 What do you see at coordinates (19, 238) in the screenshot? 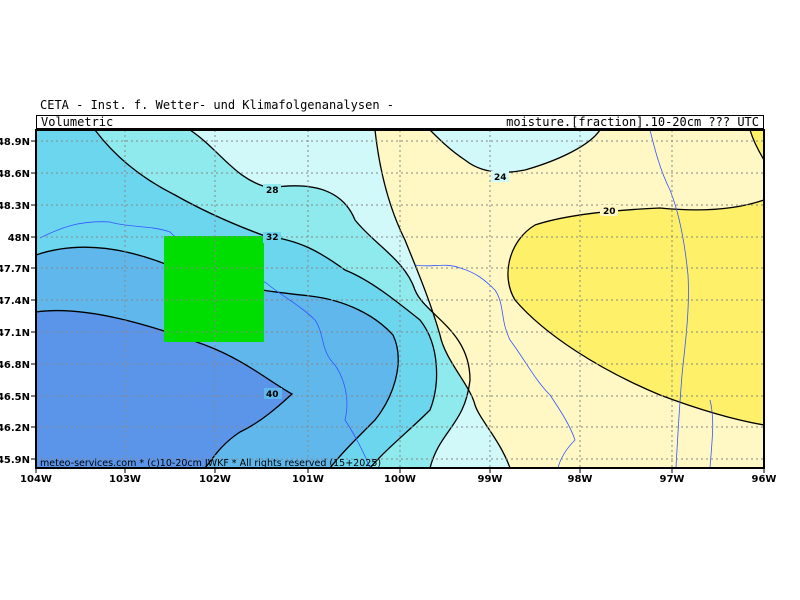
I see `y-tick-label: 48N` at bounding box center [19, 238].